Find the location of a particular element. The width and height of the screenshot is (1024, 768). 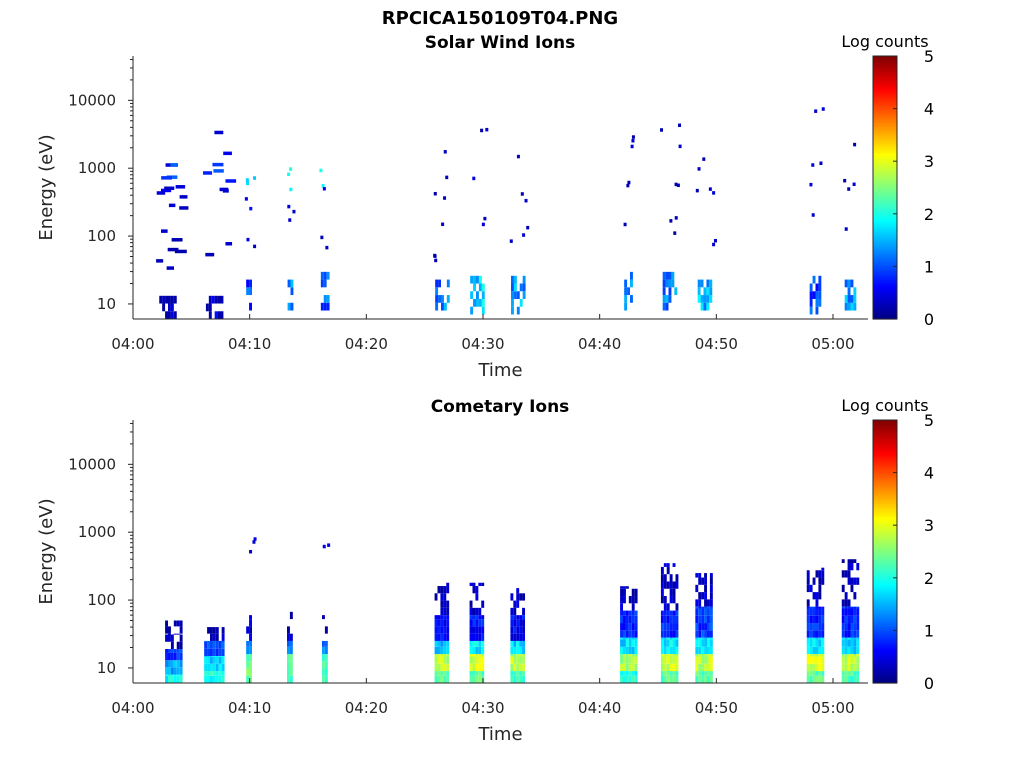

figure-title: RPCICA150109T04.PNG is located at coordinates (500, 18).